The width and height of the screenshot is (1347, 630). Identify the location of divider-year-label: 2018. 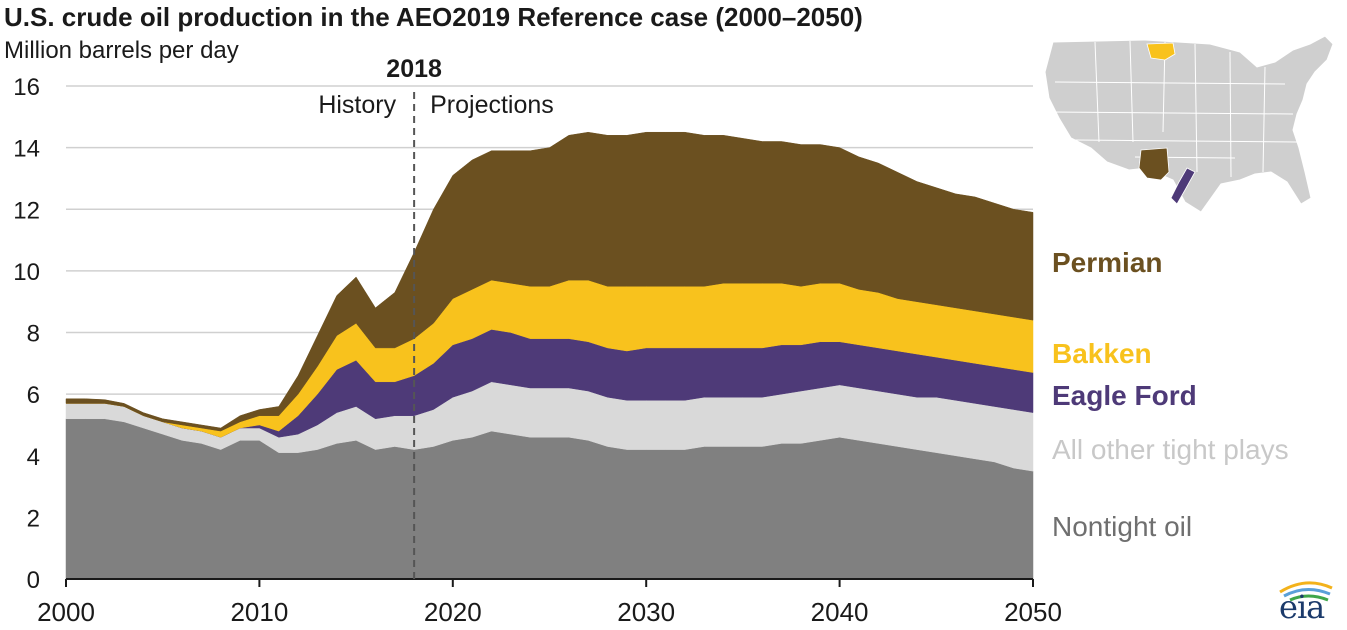
(414, 69).